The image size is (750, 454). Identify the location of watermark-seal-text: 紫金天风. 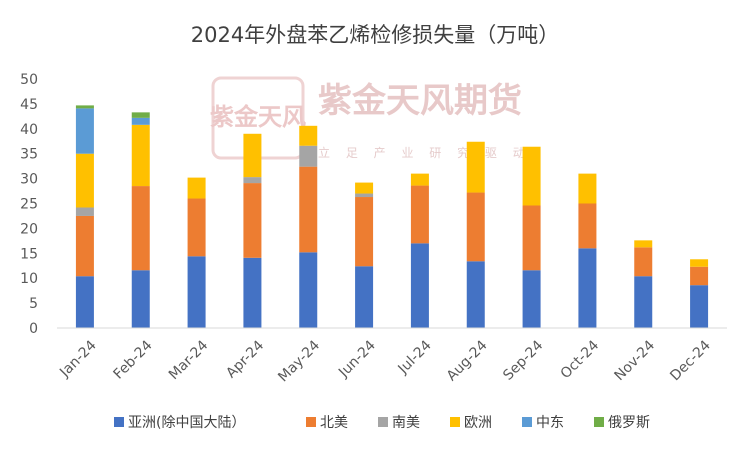
(258, 117).